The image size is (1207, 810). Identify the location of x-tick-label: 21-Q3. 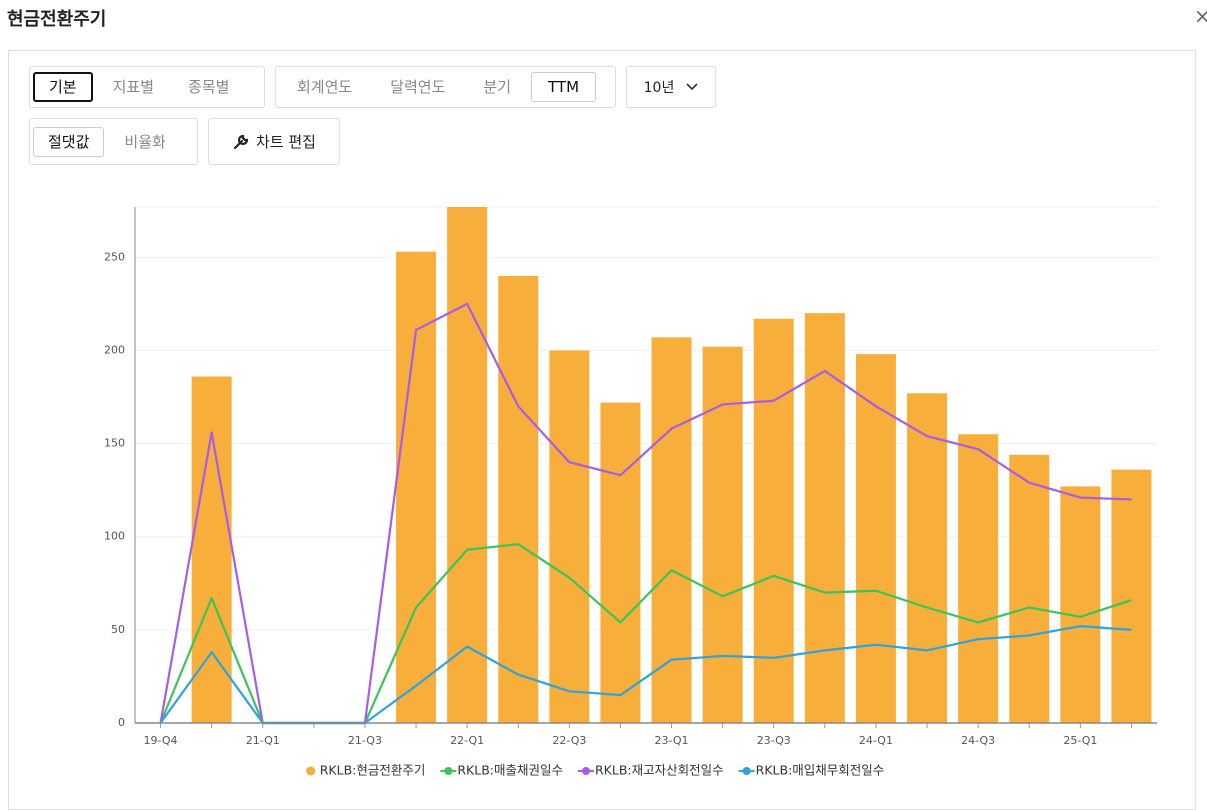
(365, 740).